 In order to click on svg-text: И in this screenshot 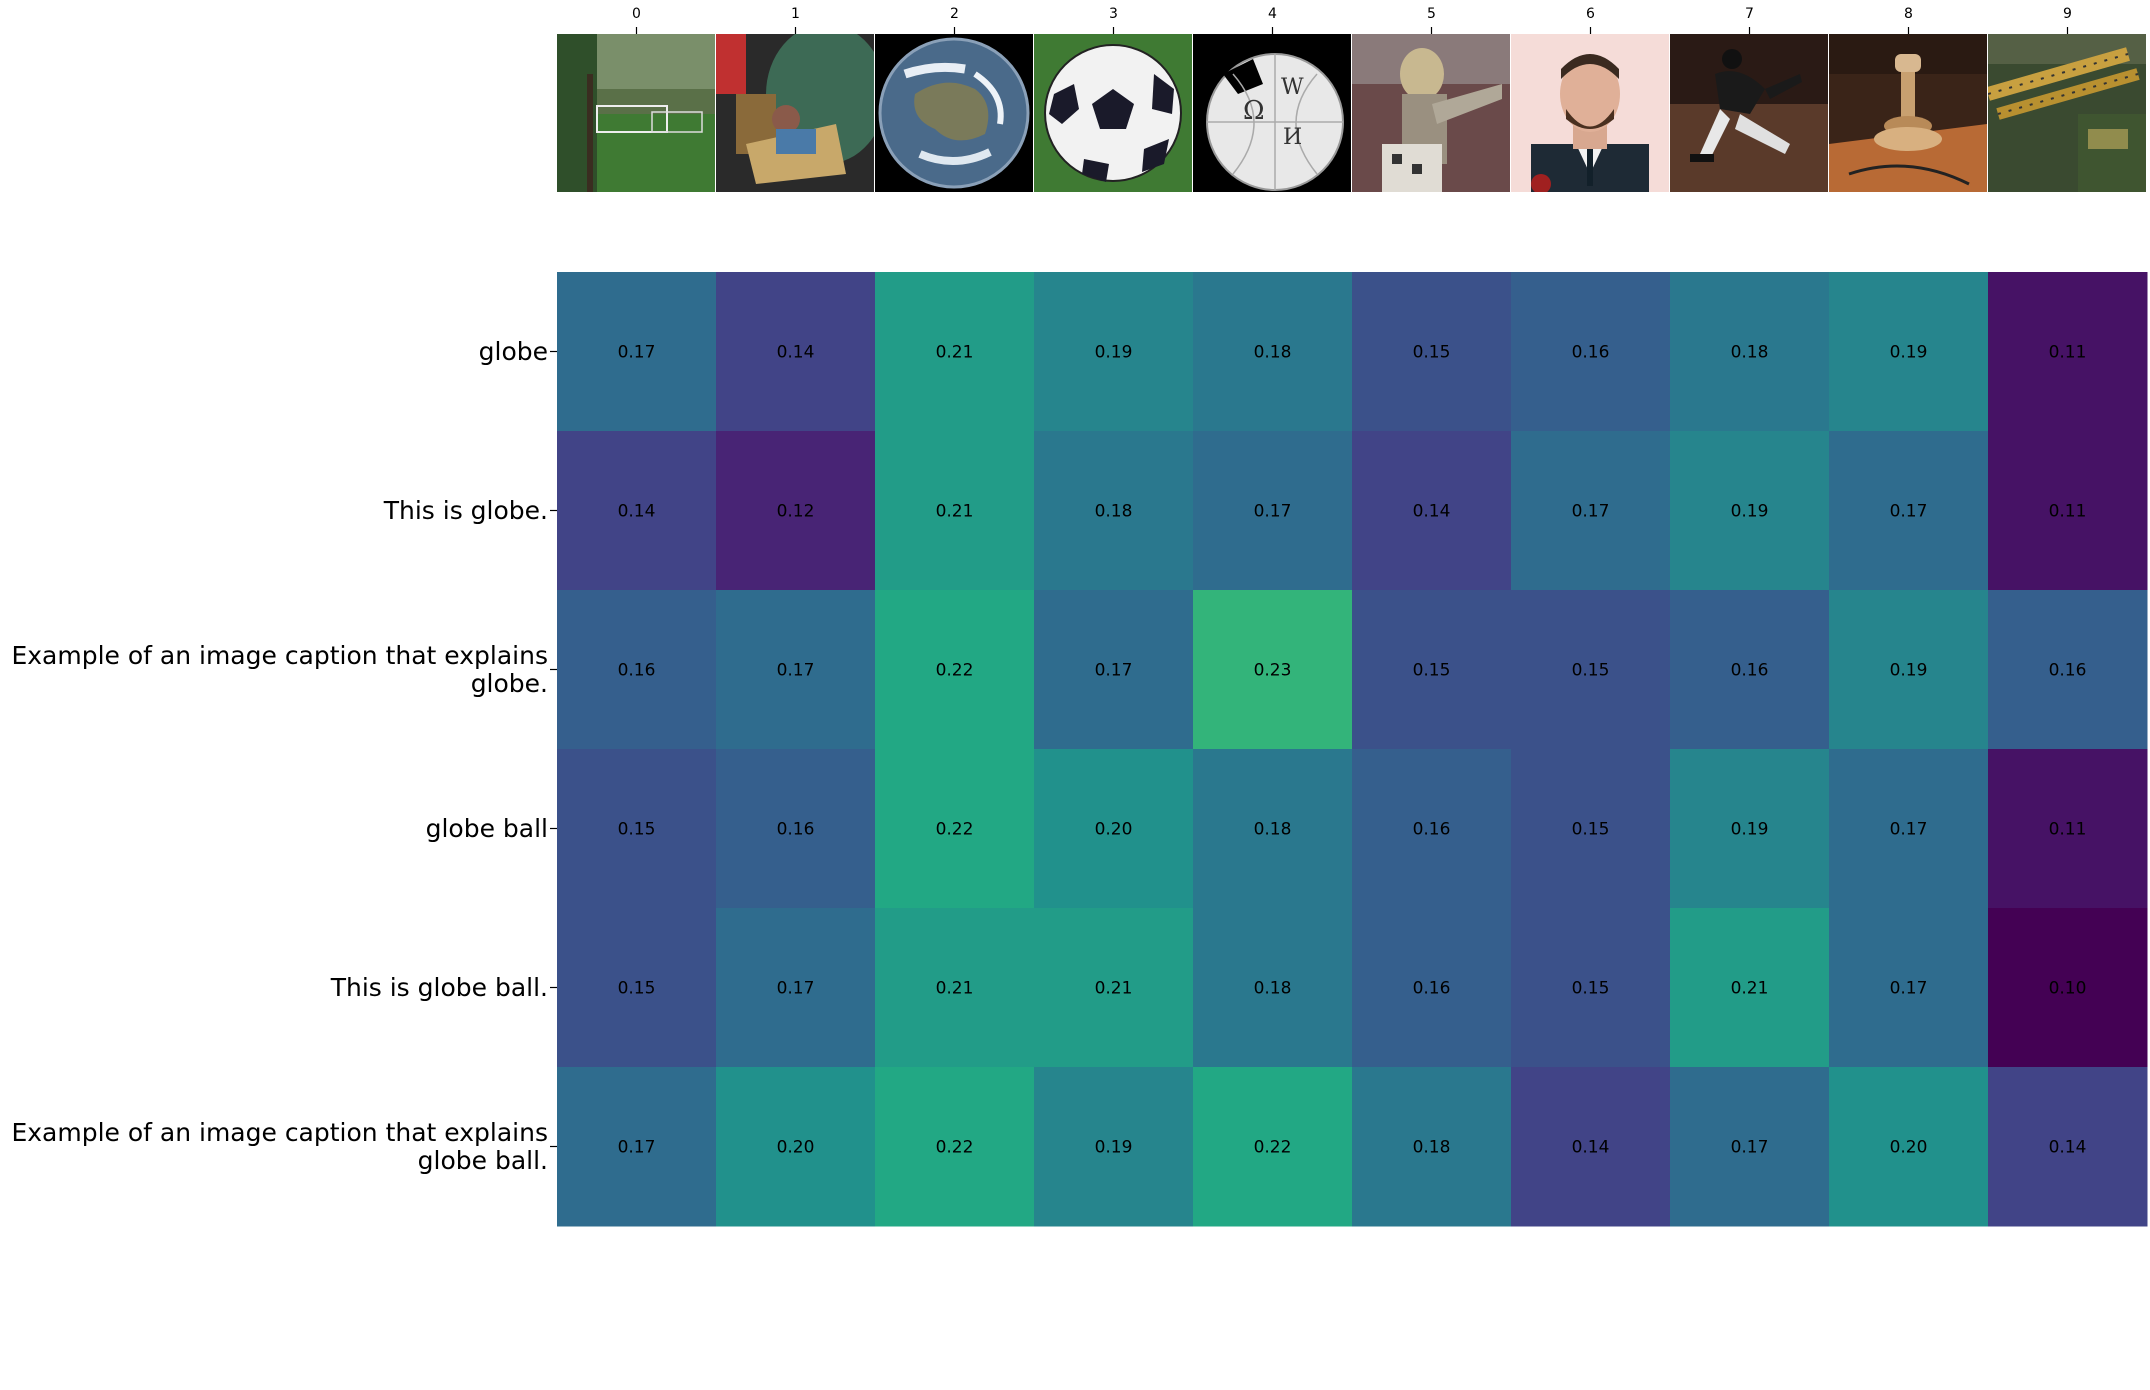, I will do `click(1292, 137)`.